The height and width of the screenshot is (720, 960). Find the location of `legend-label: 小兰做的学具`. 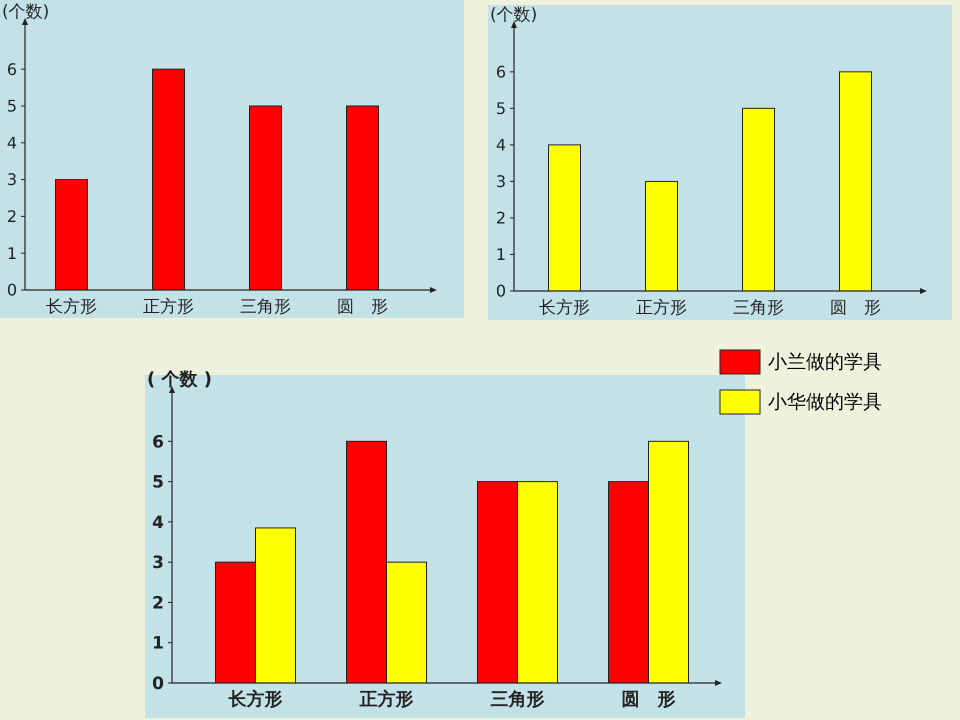

legend-label: 小兰做的学具 is located at coordinates (825, 362).